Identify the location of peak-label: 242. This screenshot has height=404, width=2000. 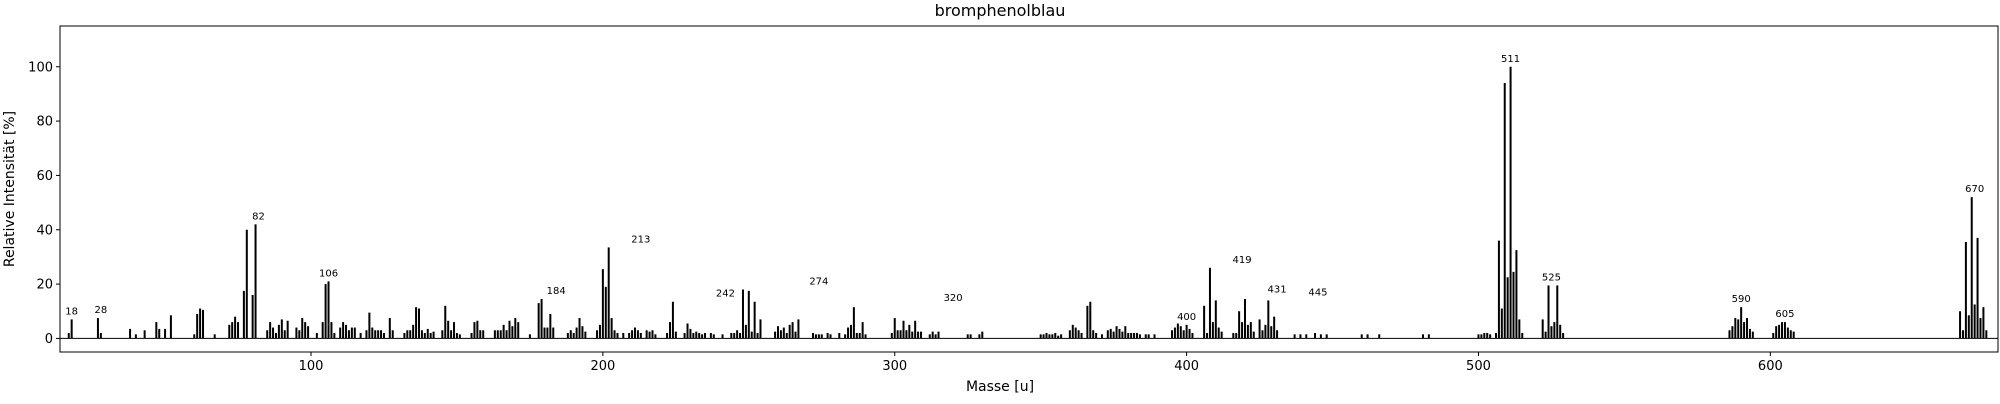
(725, 294).